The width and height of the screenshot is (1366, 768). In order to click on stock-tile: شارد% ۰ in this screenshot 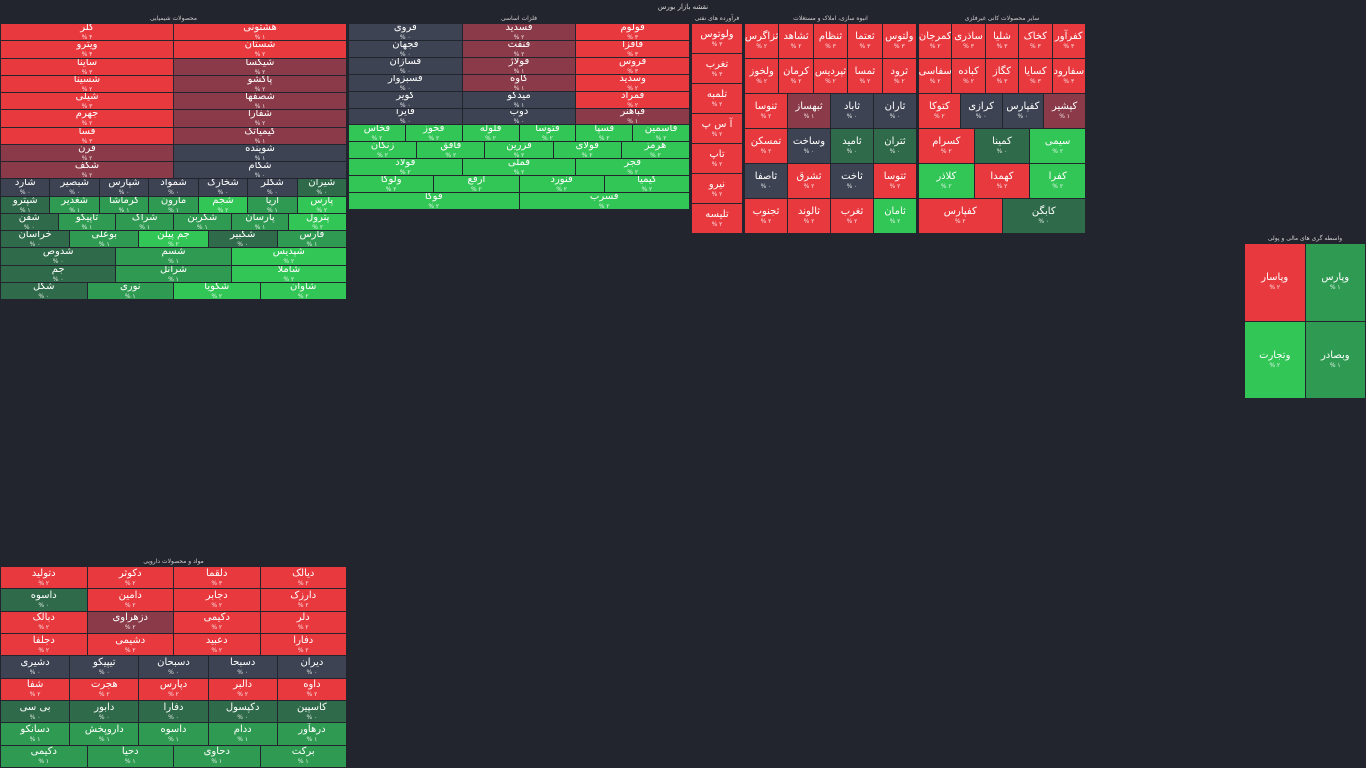, I will do `click(25, 187)`.